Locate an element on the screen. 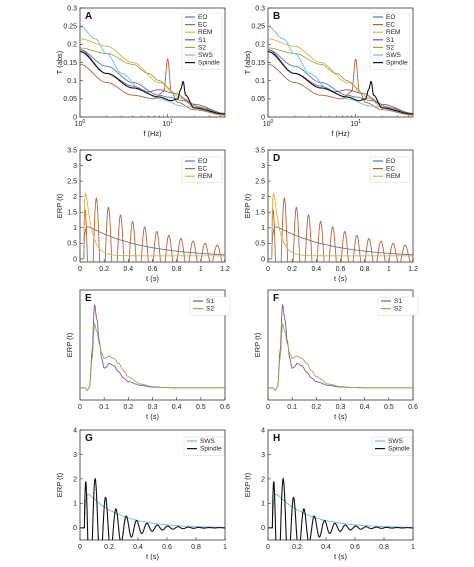 The height and width of the screenshot is (567, 474). panel-letter: H is located at coordinates (276, 438).